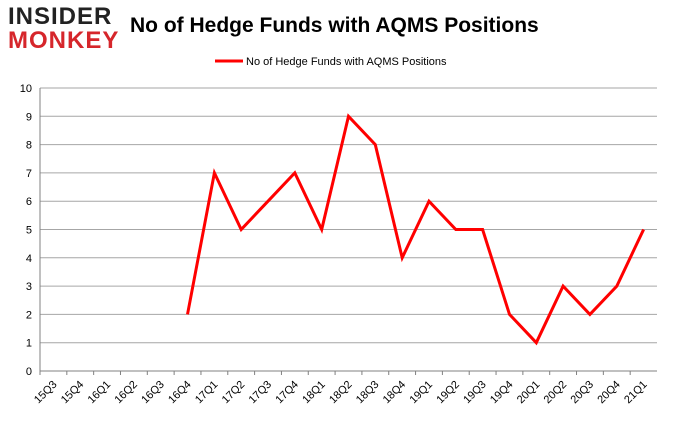 This screenshot has height=431, width=678. I want to click on y-tick-label: 7, so click(29, 174).